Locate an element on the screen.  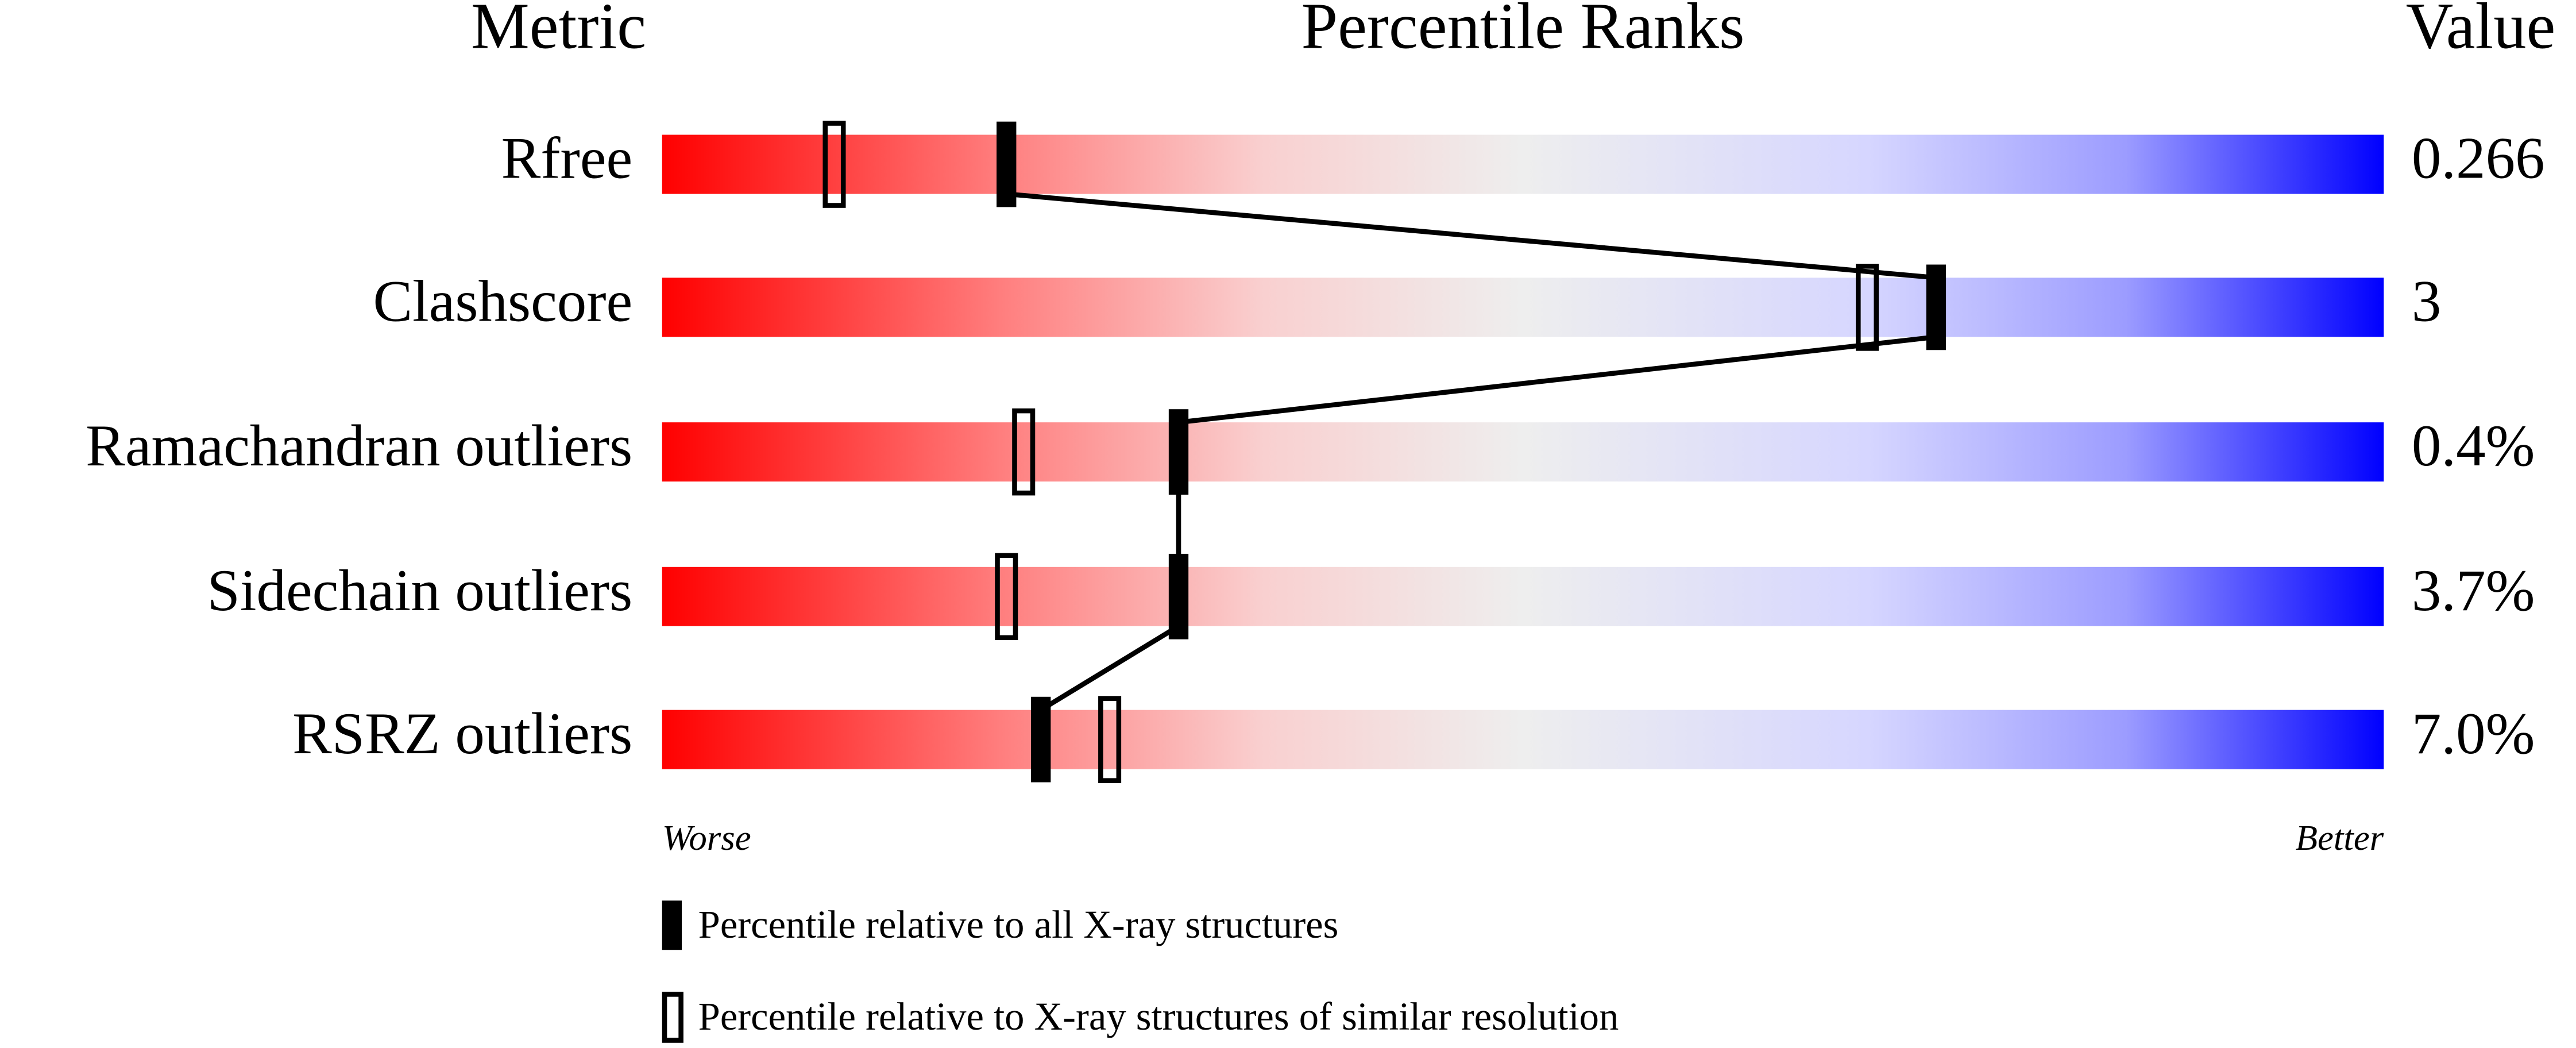
metric-value: 0.266 is located at coordinates (2478, 158).